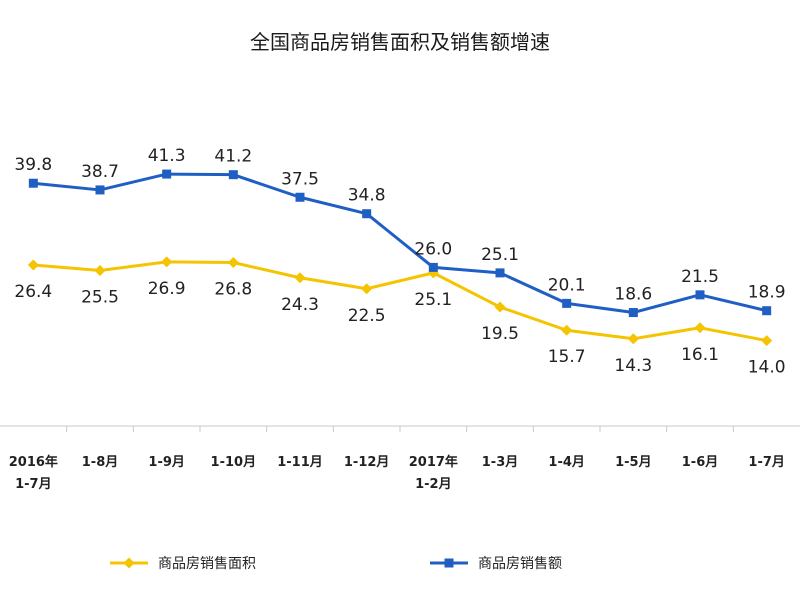  What do you see at coordinates (766, 462) in the screenshot?
I see `x-tick-label: 1-7月` at bounding box center [766, 462].